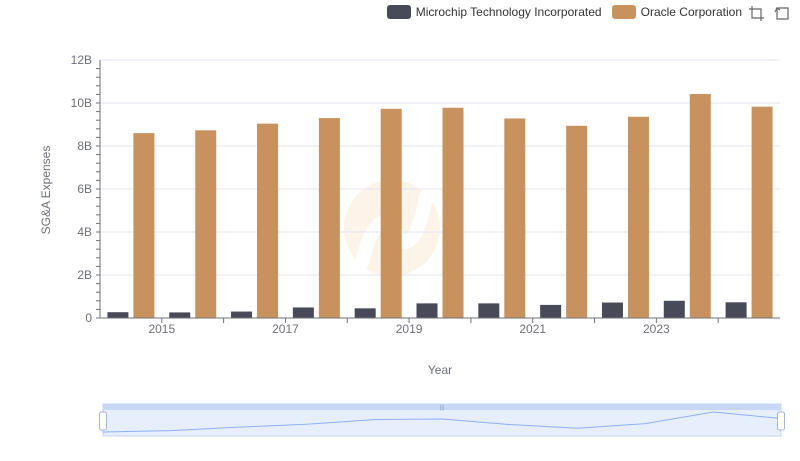 This screenshot has width=800, height=461. I want to click on y-tick-label: 4B, so click(84, 232).